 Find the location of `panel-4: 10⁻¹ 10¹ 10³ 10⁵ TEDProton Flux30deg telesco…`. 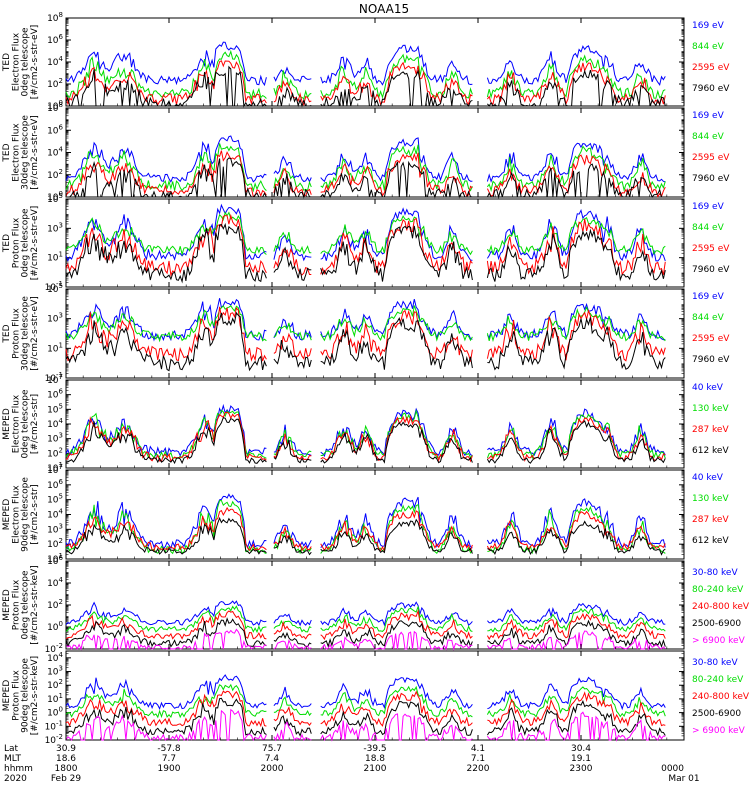

panel-4: 10⁻¹ 10¹ 10³ 10⁵ TEDProton Flux30deg telesco… is located at coordinates (366, 333).